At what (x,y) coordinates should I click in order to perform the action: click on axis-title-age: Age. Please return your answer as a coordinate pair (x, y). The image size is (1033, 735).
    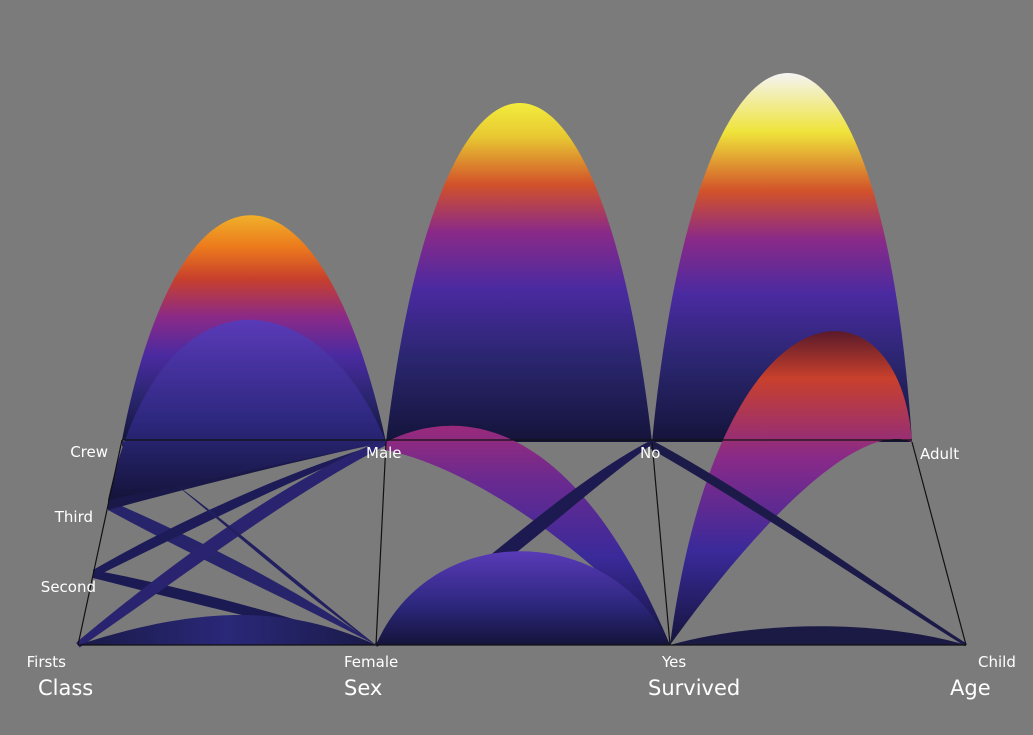
    Looking at the image, I should click on (970, 688).